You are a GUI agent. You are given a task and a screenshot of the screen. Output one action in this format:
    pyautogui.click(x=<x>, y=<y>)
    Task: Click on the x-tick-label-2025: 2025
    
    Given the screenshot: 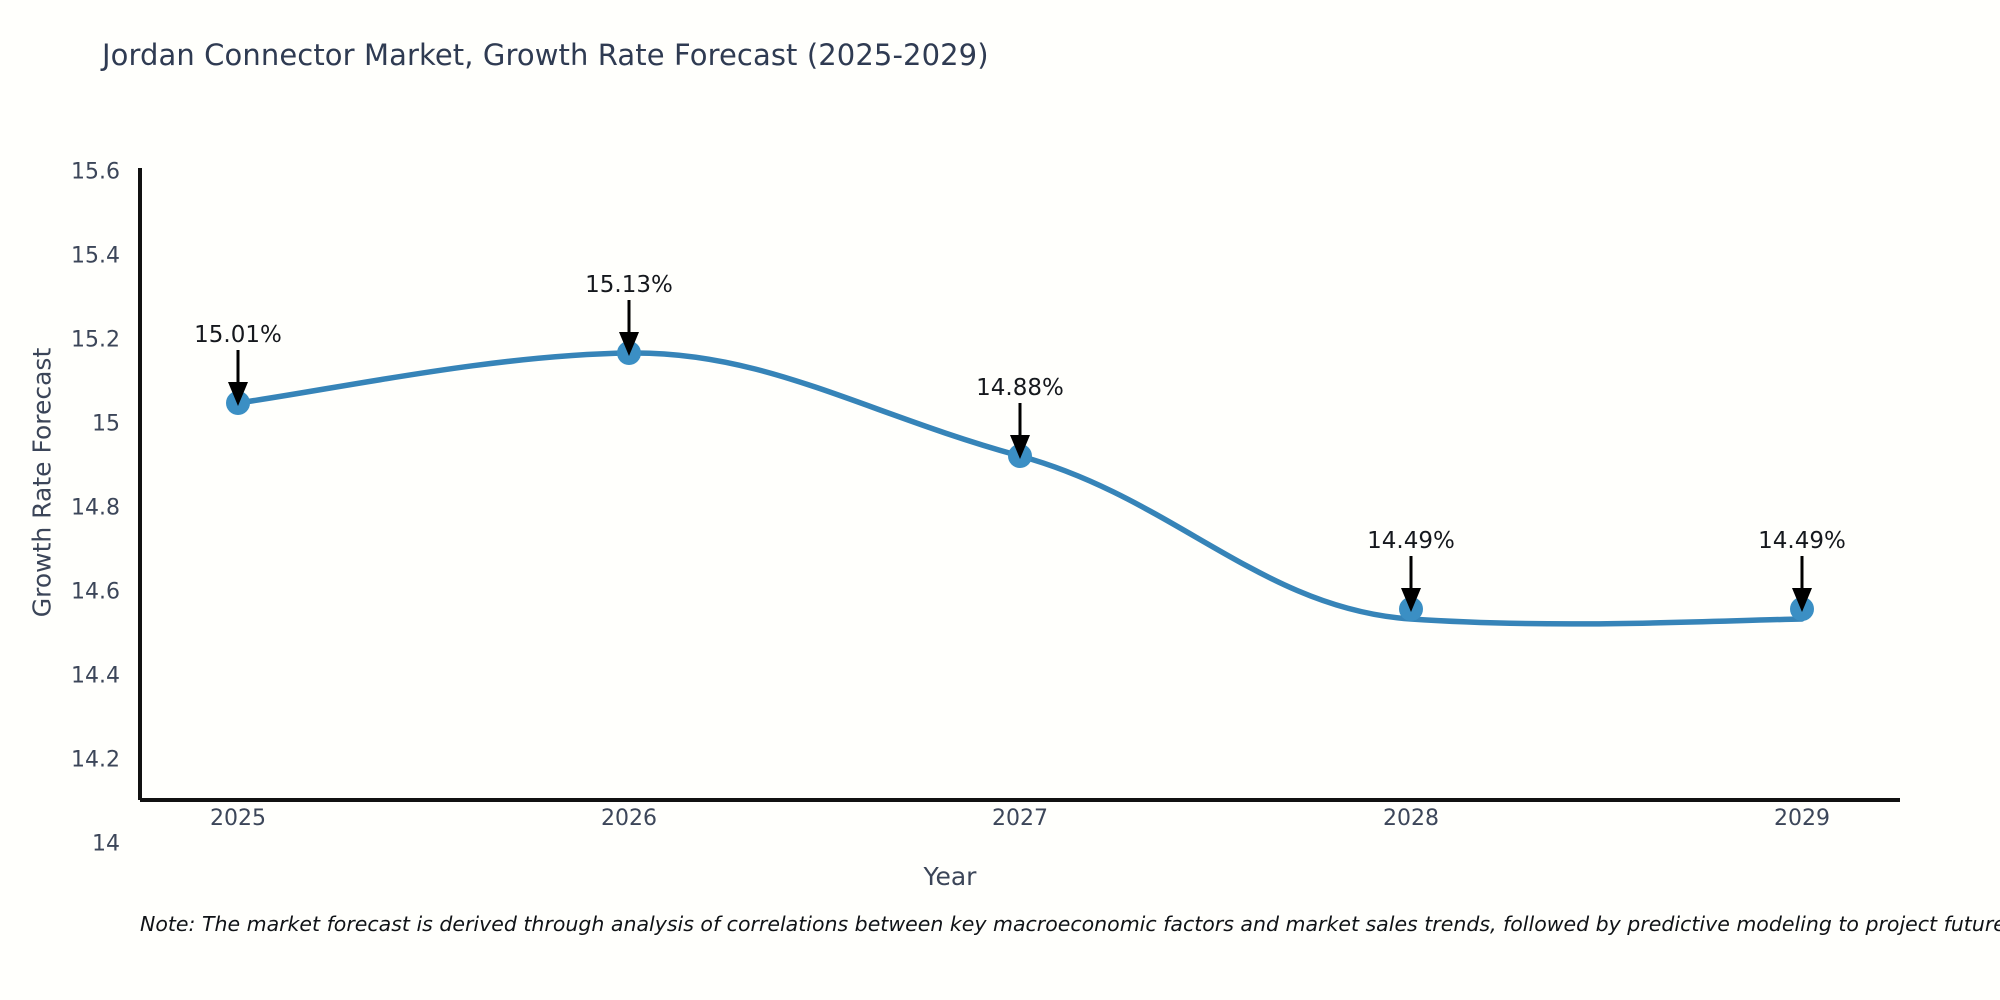 What is the action you would take?
    pyautogui.click(x=238, y=818)
    